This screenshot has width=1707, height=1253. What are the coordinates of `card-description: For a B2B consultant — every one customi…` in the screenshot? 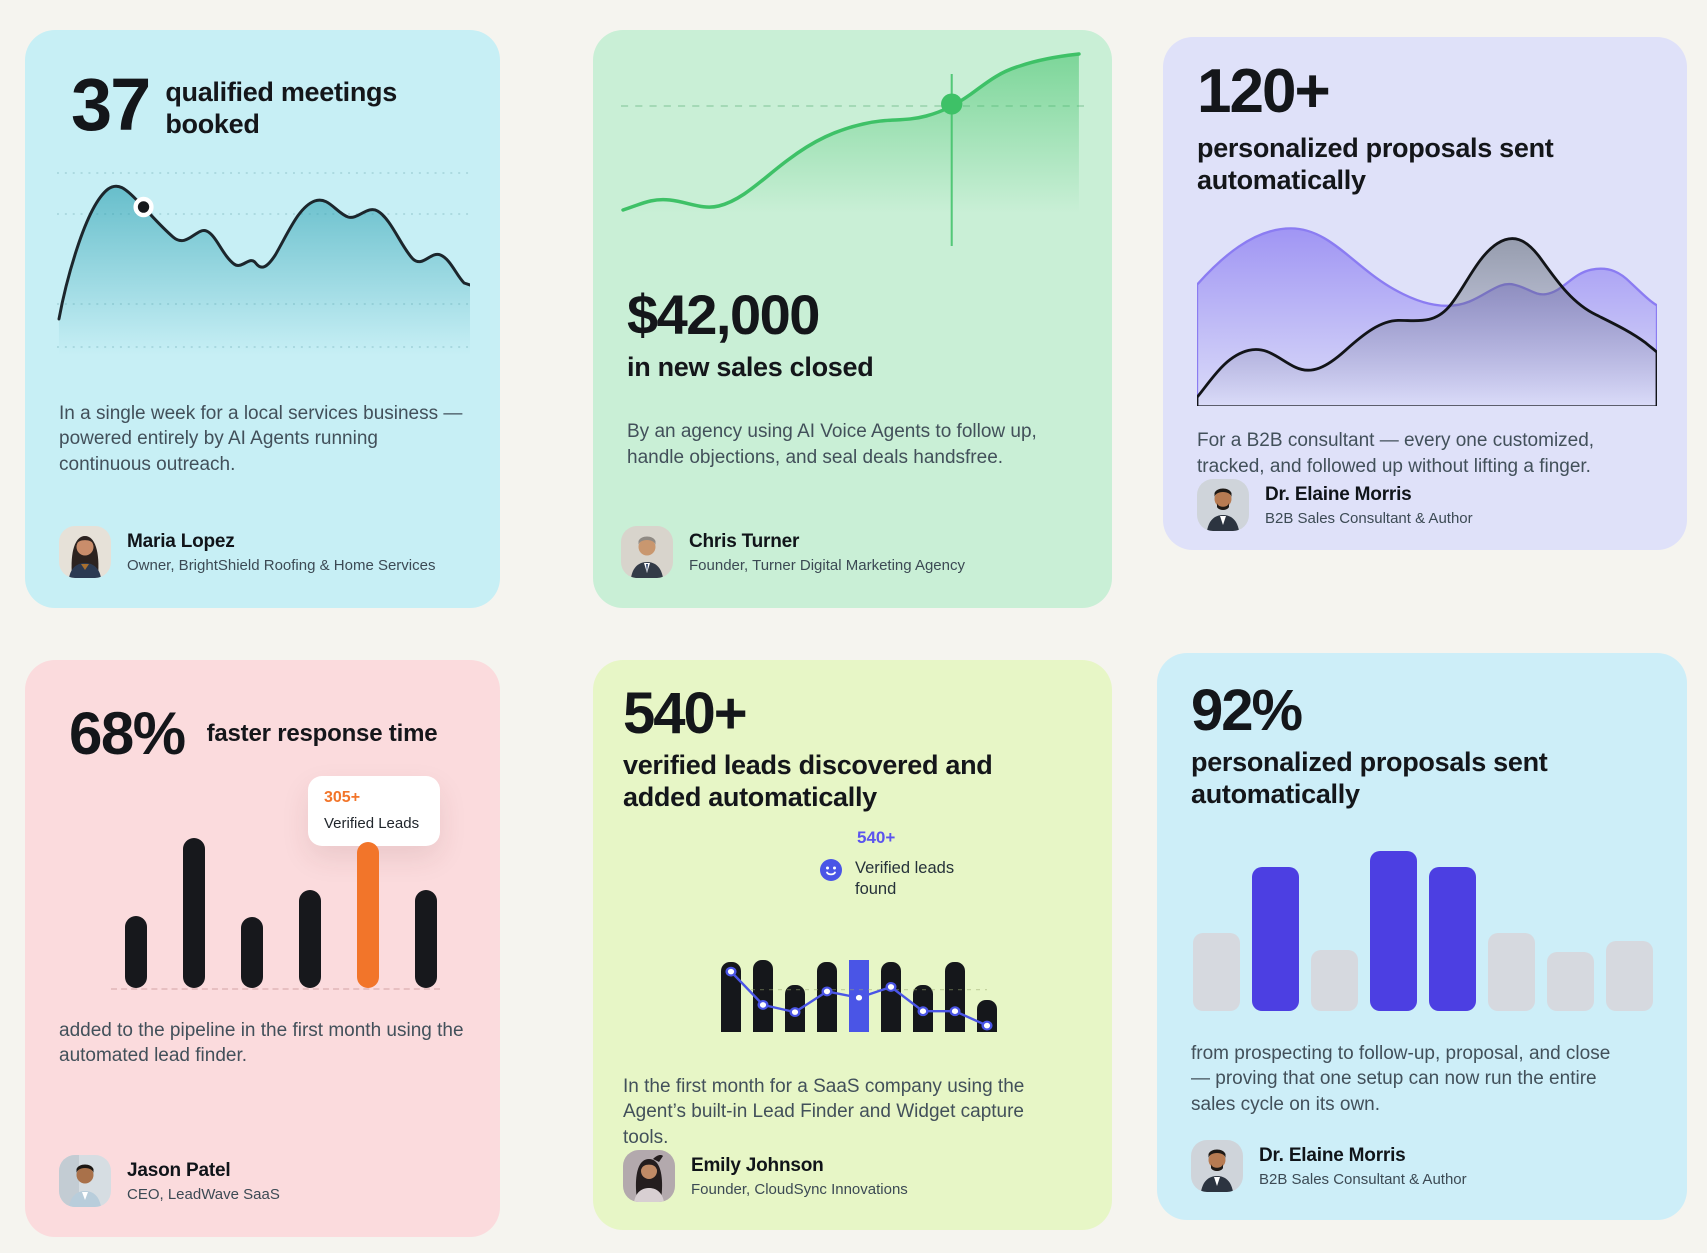 It's located at (1396, 453).